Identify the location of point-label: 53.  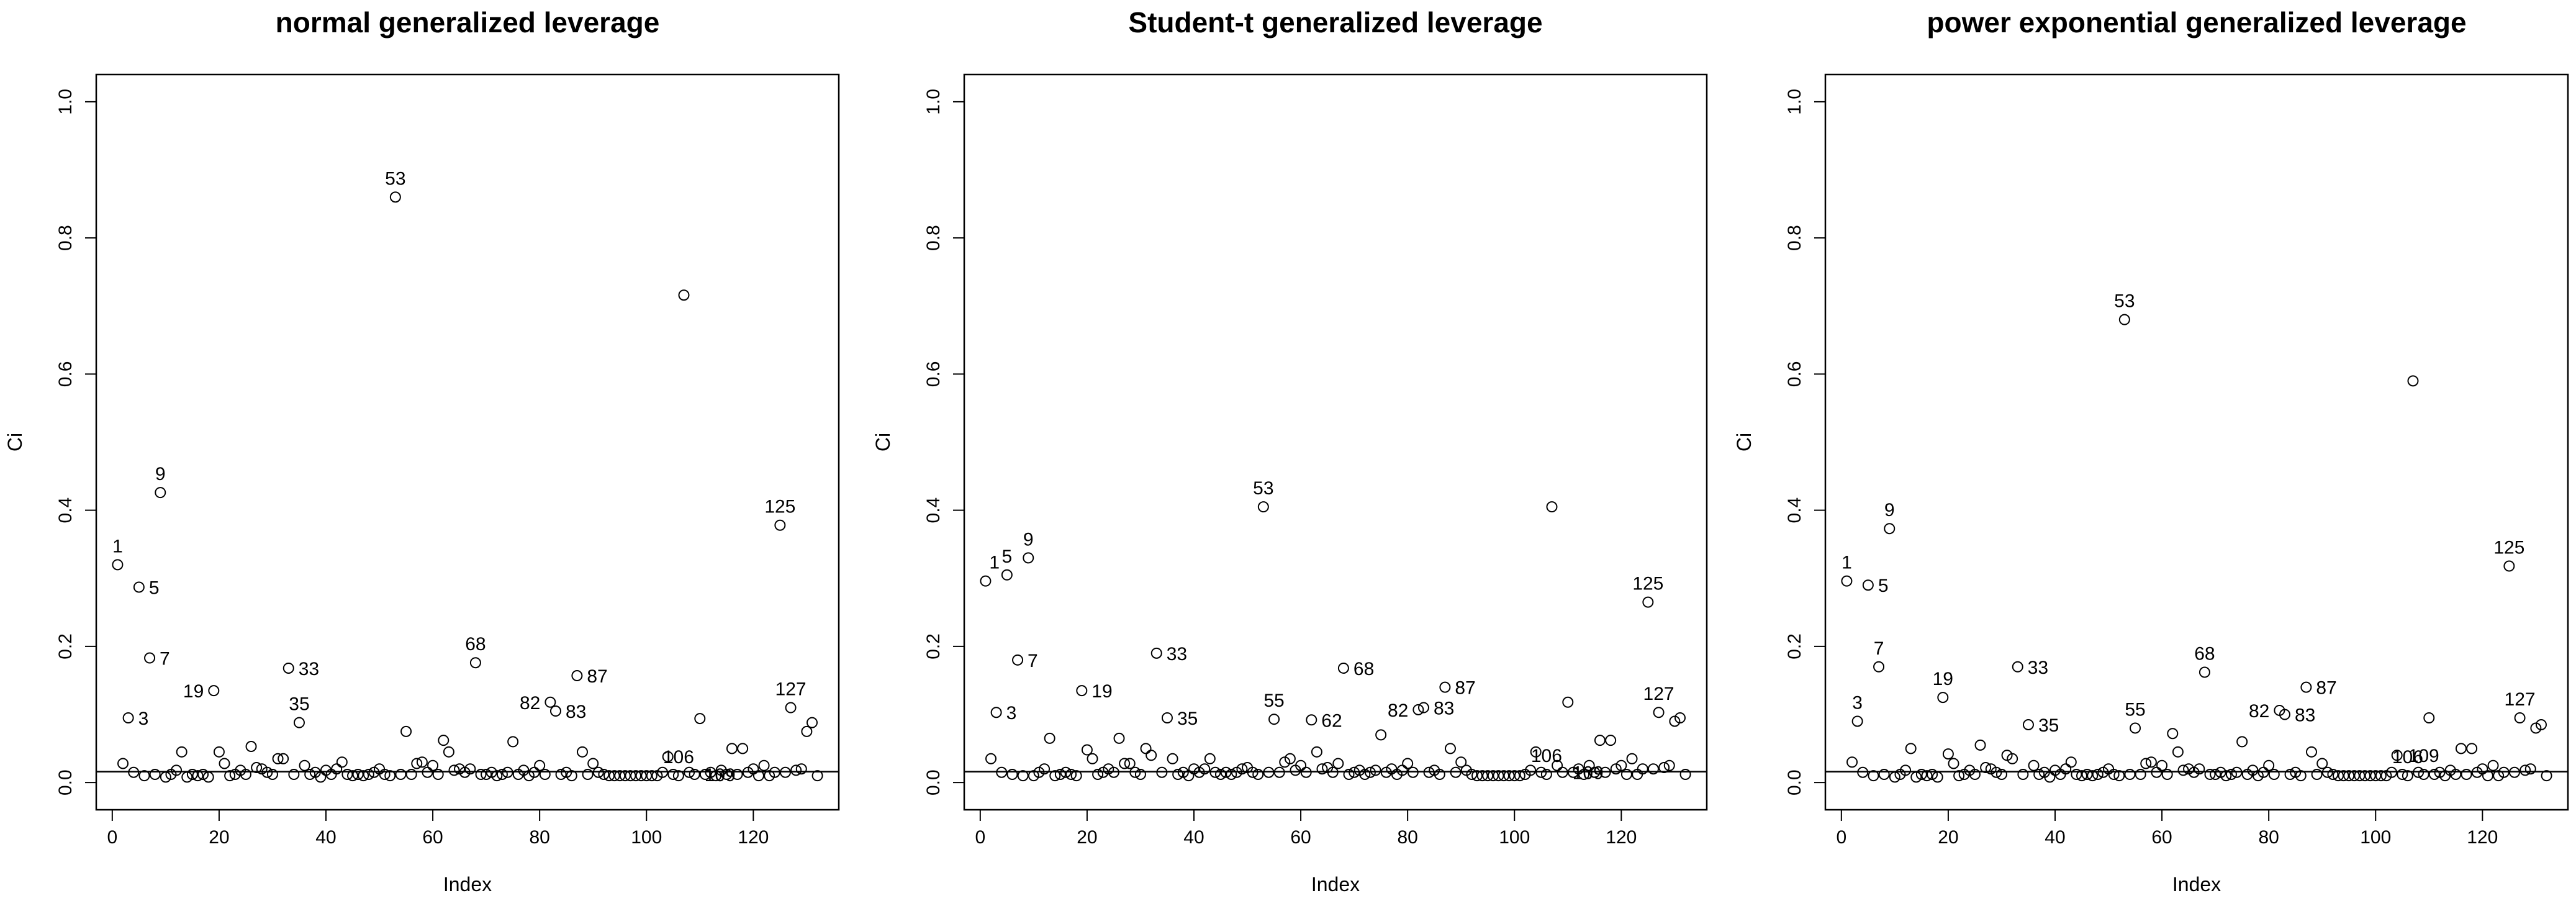
(395, 178).